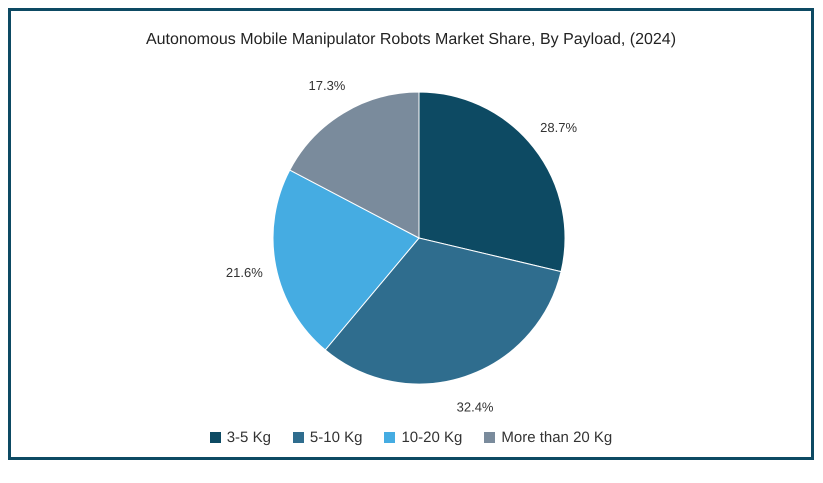  What do you see at coordinates (327, 86) in the screenshot?
I see `data-label: 17.3%` at bounding box center [327, 86].